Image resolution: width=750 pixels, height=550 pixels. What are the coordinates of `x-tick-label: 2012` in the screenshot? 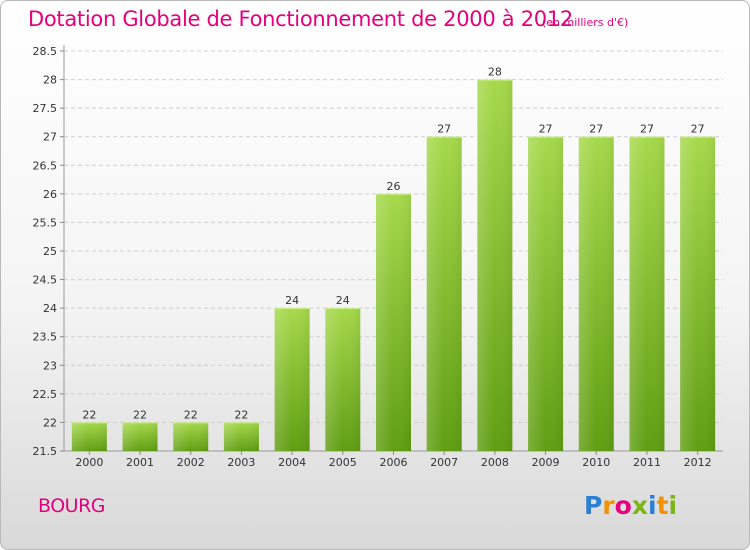 It's located at (698, 462).